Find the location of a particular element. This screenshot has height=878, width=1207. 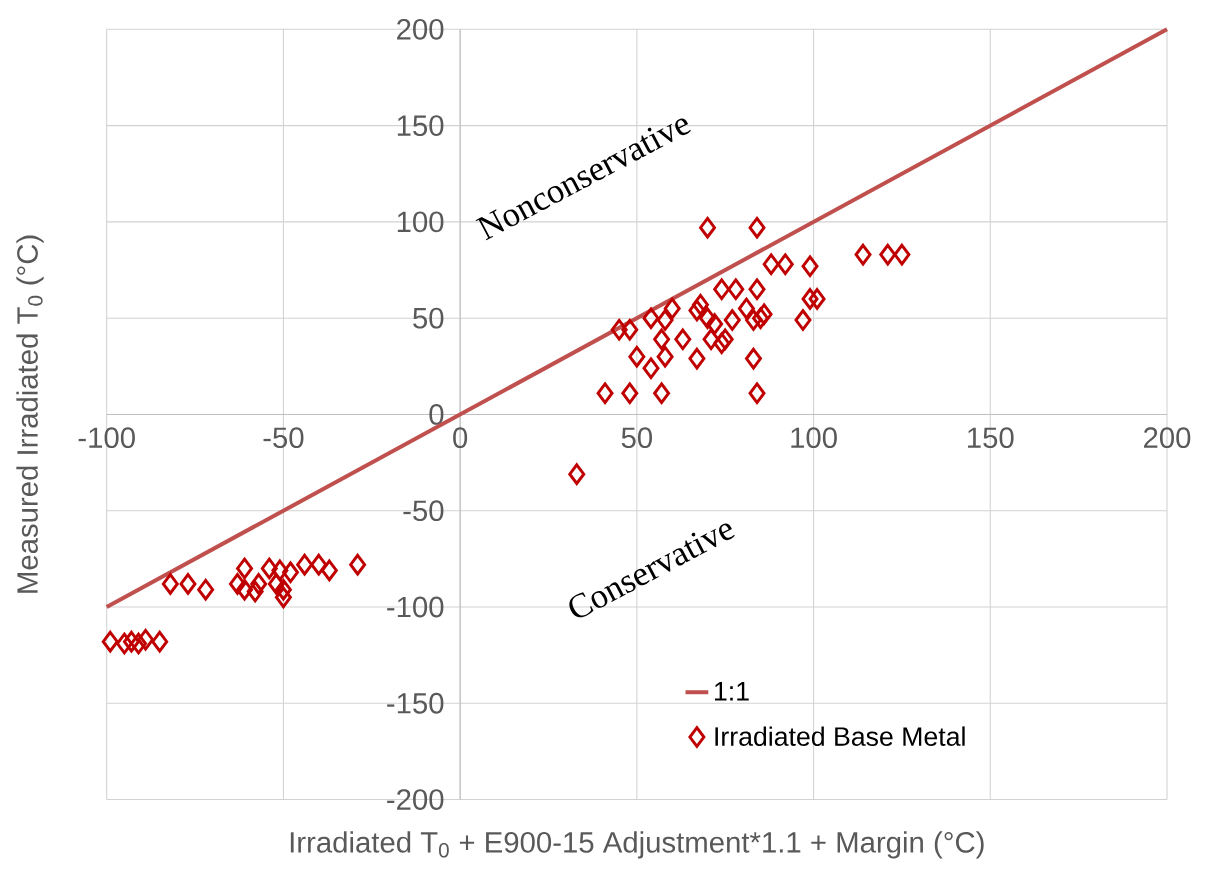

y-tick-label: 100 is located at coordinates (420, 222).